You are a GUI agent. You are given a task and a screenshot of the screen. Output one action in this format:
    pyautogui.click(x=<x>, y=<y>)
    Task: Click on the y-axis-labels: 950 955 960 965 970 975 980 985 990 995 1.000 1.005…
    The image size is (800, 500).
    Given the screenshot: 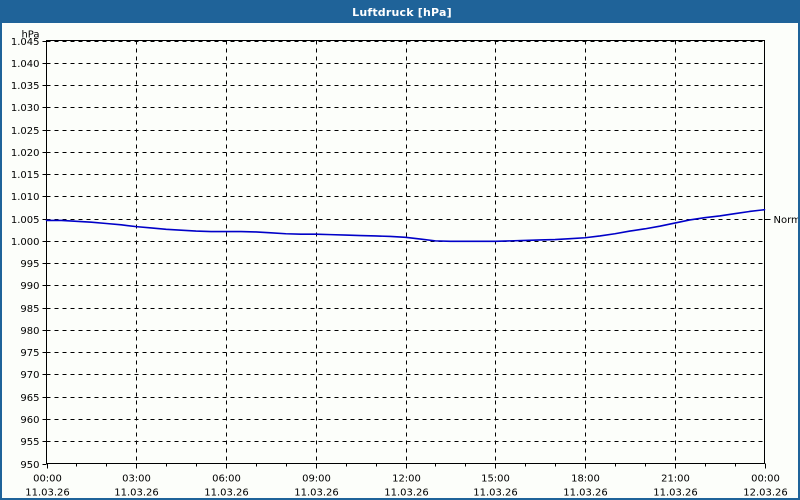 What is the action you would take?
    pyautogui.click(x=25, y=254)
    